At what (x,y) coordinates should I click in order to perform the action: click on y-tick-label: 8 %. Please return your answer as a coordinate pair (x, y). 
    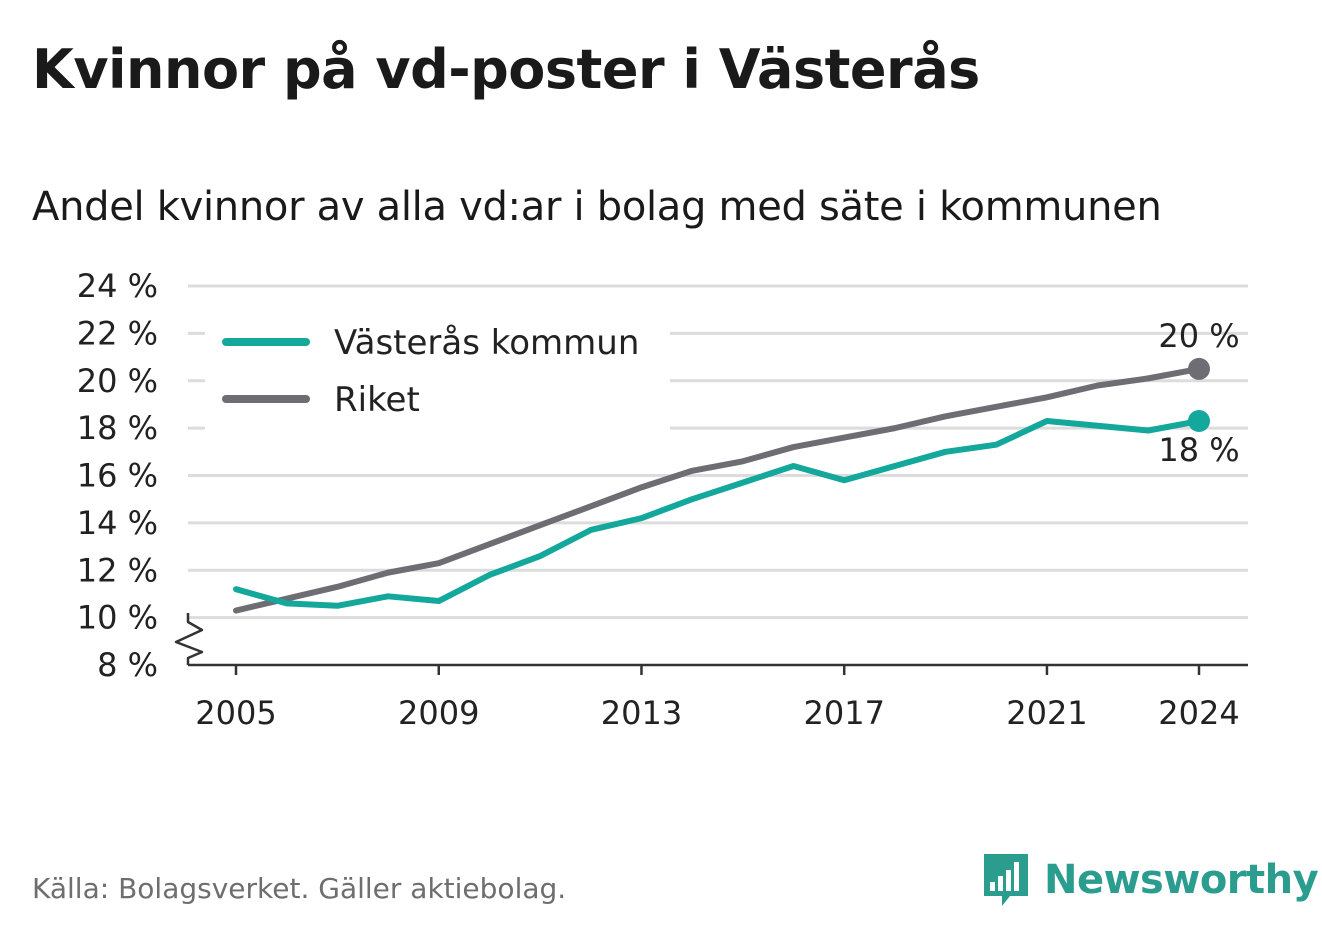
    Looking at the image, I should click on (127, 665).